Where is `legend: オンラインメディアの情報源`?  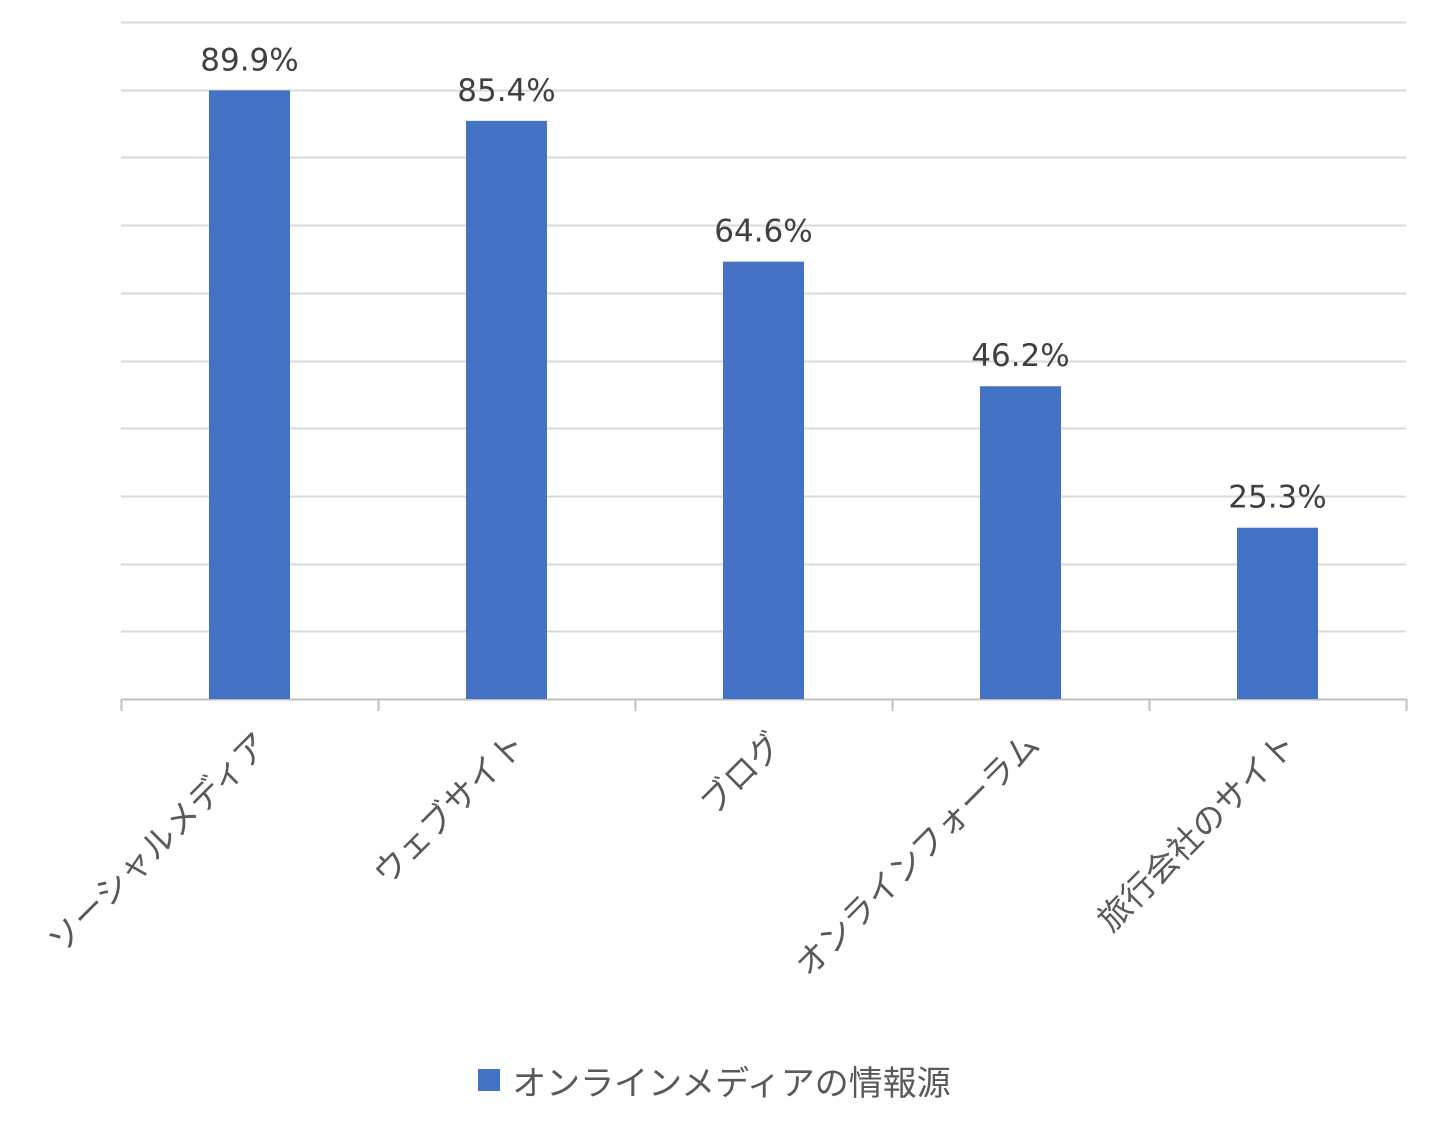 legend: オンラインメディアの情報源 is located at coordinates (714, 1081).